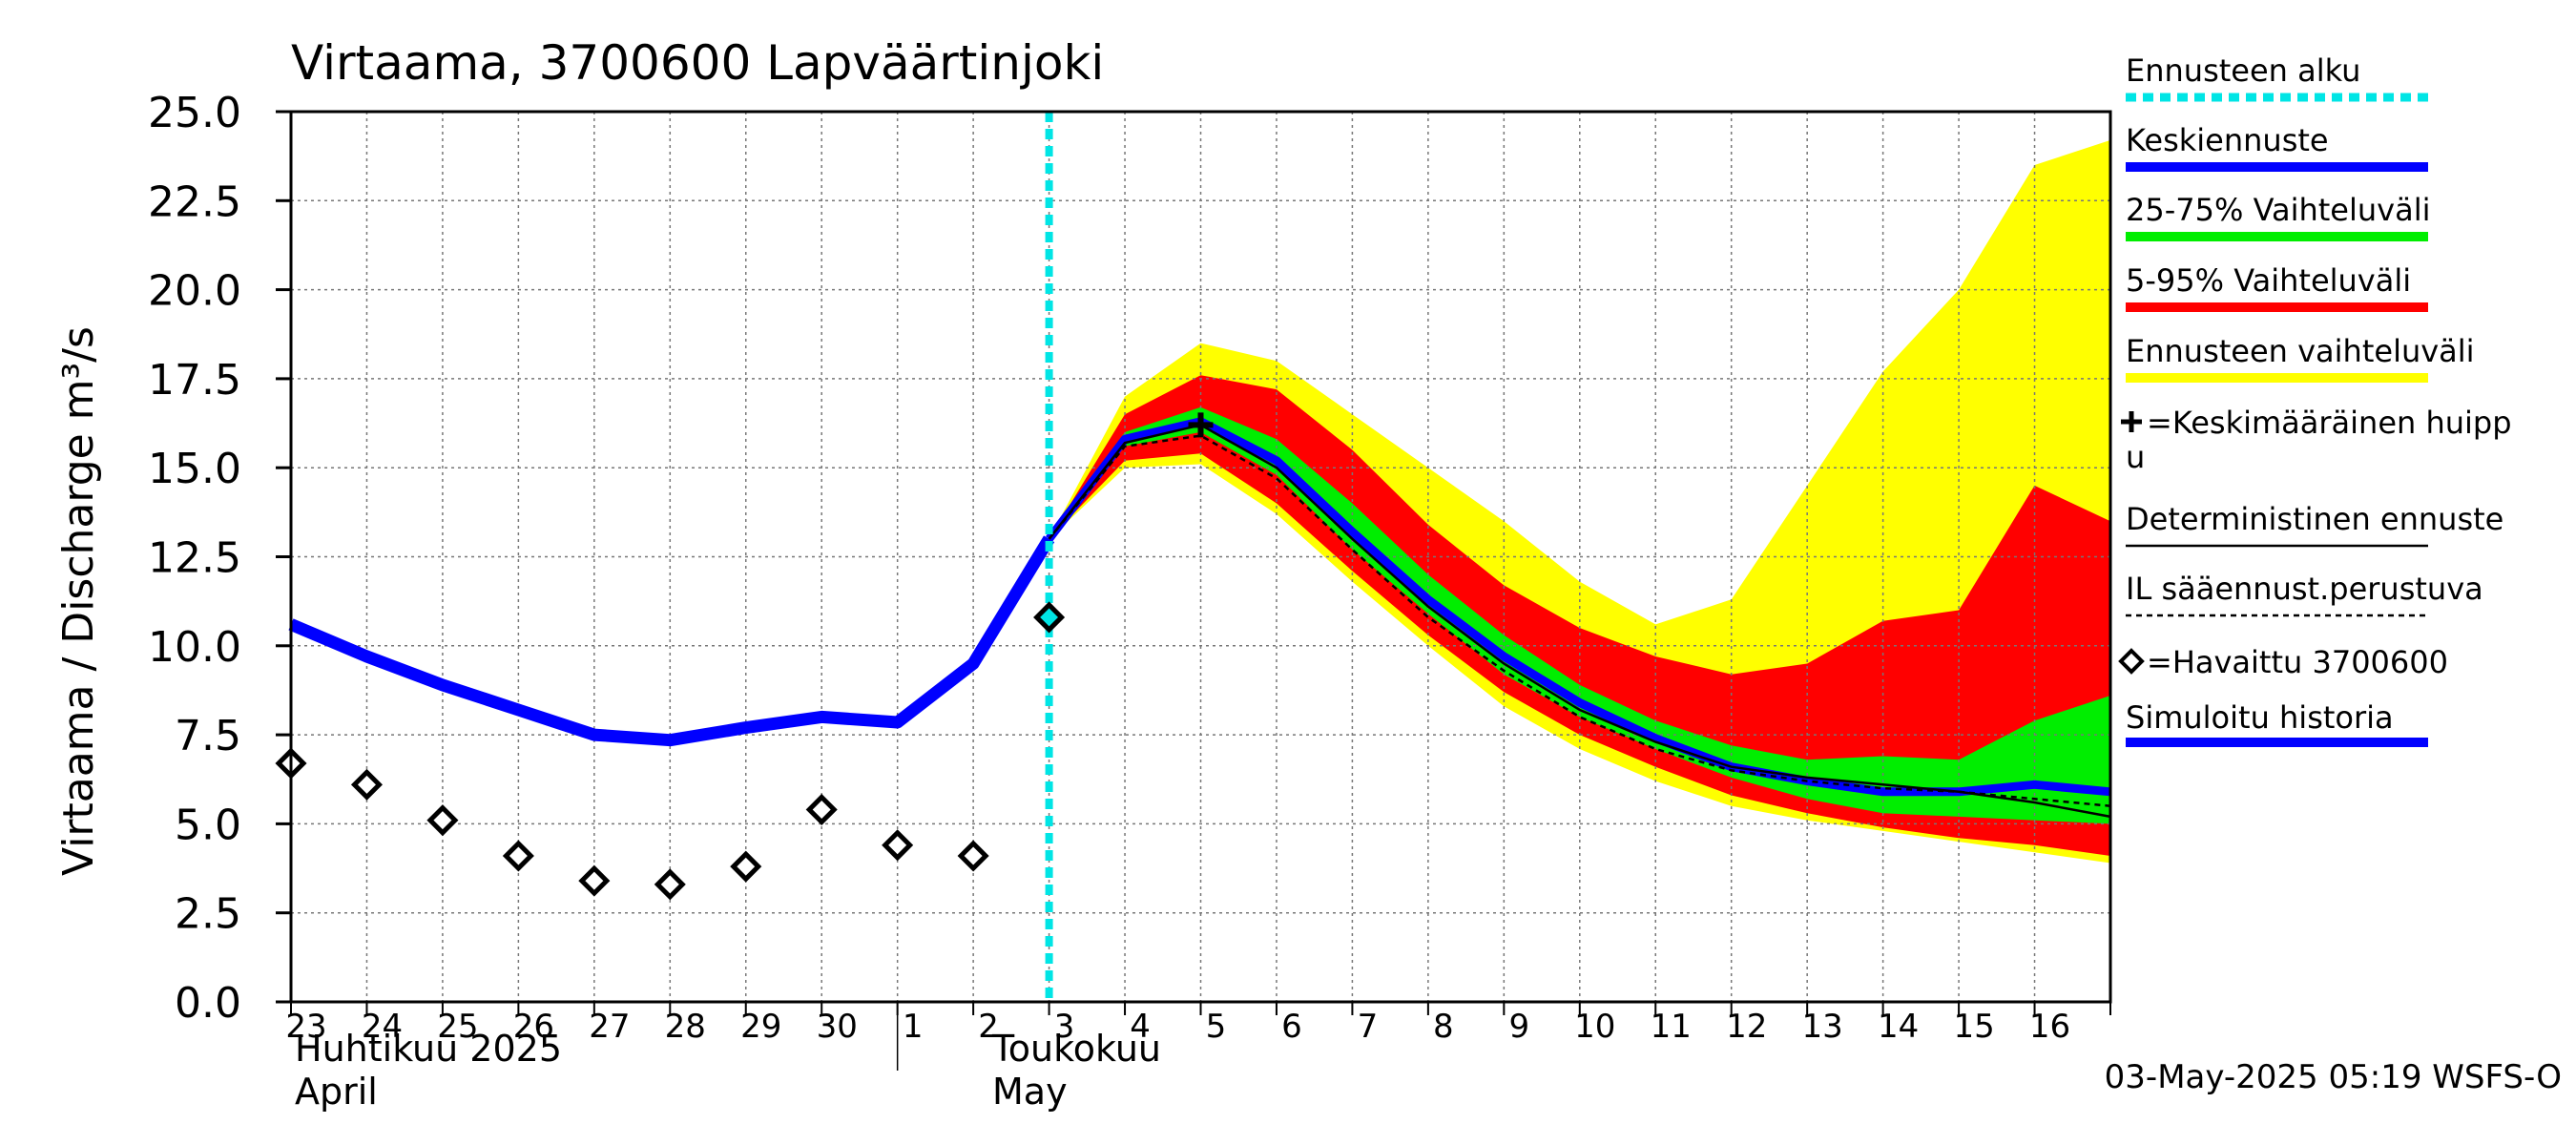 The height and width of the screenshot is (1145, 2576). I want to click on line-deterministinen-ennuste, so click(1579, 622).